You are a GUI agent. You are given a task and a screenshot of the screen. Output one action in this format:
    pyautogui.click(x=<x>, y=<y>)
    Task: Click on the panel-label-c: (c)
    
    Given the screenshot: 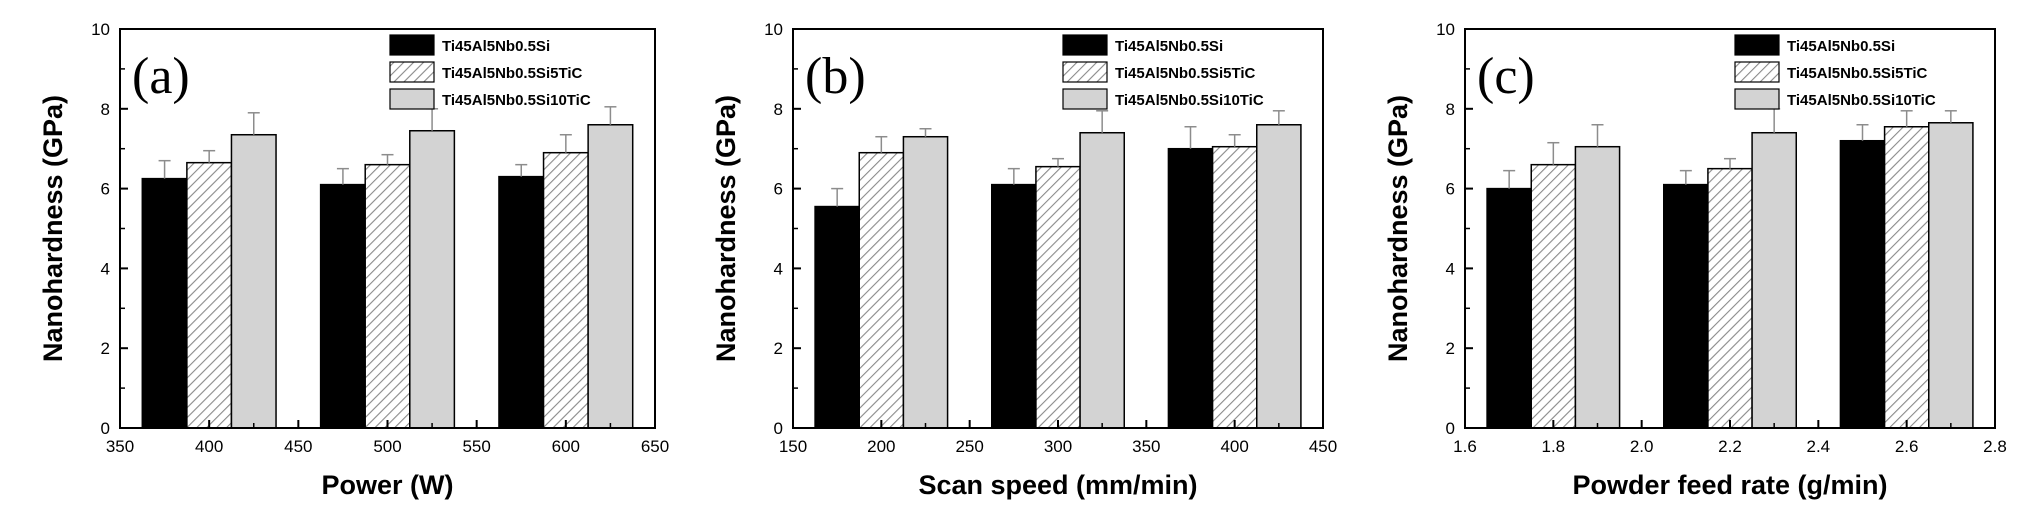 What is the action you would take?
    pyautogui.click(x=1506, y=76)
    